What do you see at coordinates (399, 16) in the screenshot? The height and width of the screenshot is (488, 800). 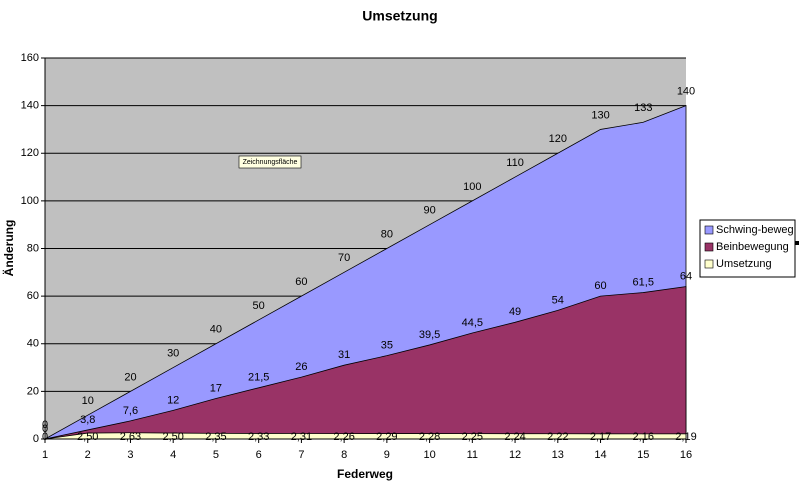 I see `chart-title: Umsetzung` at bounding box center [399, 16].